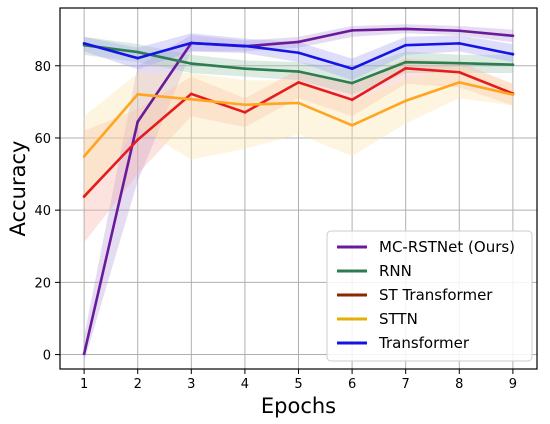 The image size is (550, 424). Describe the element at coordinates (424, 343) in the screenshot. I see `legend-label-transformer: Transformer` at that location.